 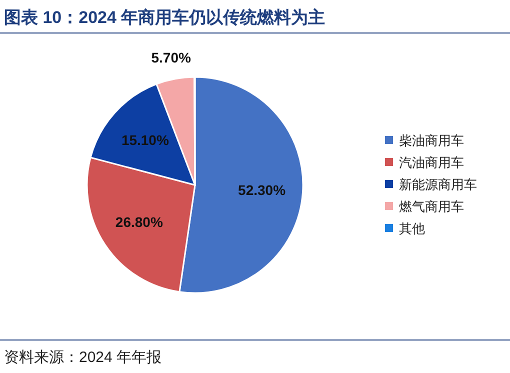 What do you see at coordinates (139, 222) in the screenshot?
I see `data-label: 26.80%` at bounding box center [139, 222].